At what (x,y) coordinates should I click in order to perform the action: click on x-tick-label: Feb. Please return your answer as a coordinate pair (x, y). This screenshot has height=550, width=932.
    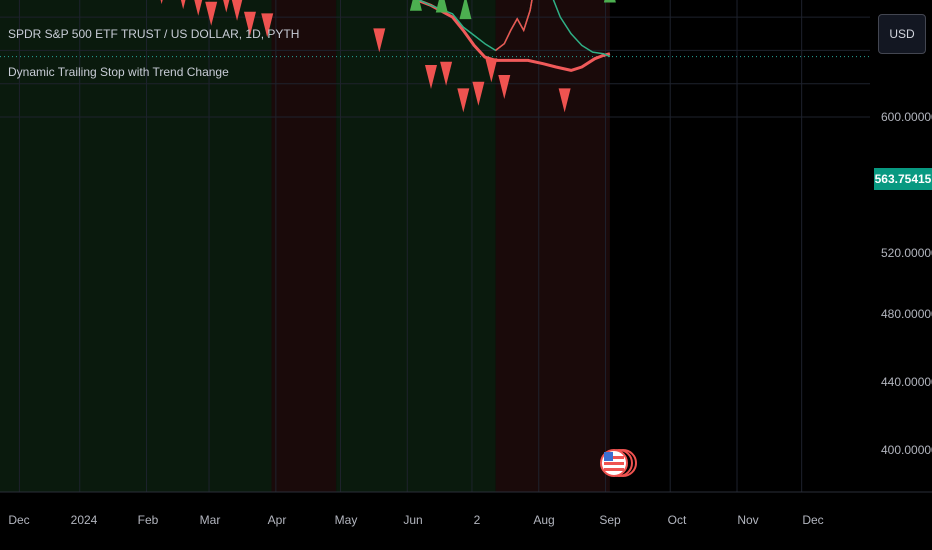
    Looking at the image, I should click on (148, 520).